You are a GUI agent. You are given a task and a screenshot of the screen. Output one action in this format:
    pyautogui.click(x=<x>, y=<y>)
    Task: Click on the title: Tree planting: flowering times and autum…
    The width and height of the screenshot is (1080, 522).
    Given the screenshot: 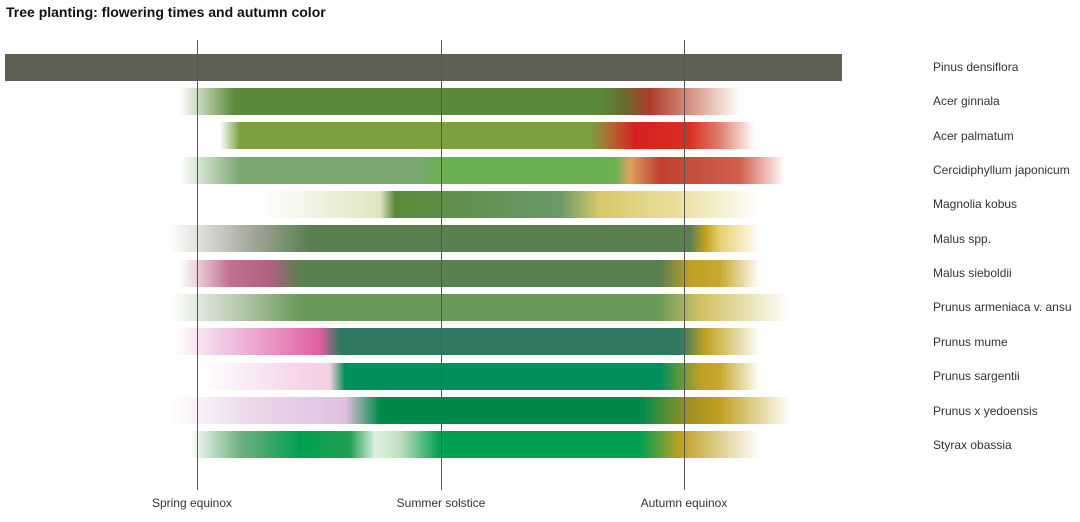 What is the action you would take?
    pyautogui.click(x=166, y=12)
    